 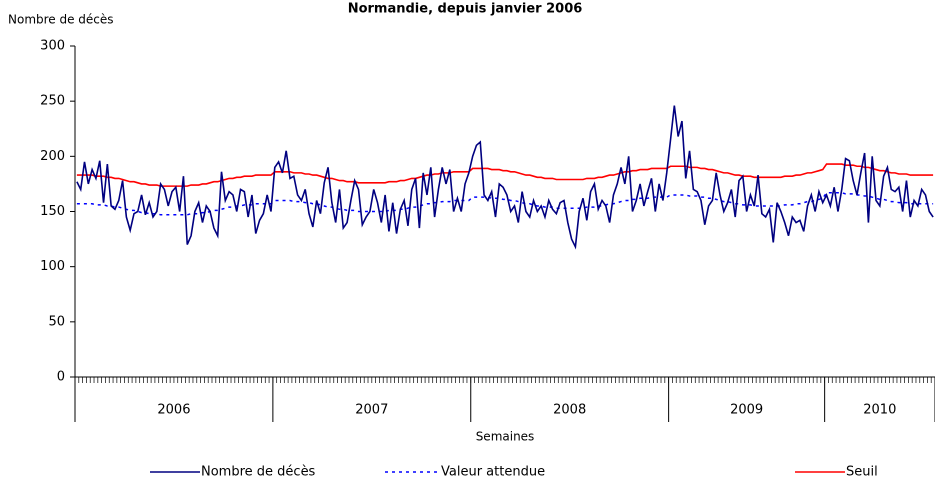 What do you see at coordinates (61, 20) in the screenshot?
I see `y-axis-label: Nombre de décès` at bounding box center [61, 20].